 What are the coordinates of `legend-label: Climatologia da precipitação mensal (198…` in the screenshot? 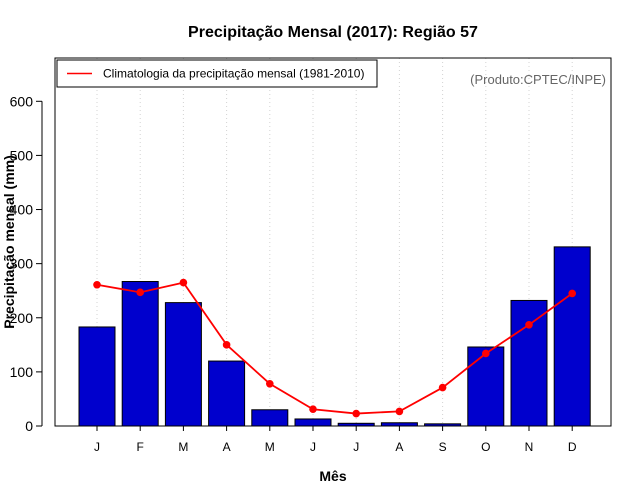 It's located at (233, 74).